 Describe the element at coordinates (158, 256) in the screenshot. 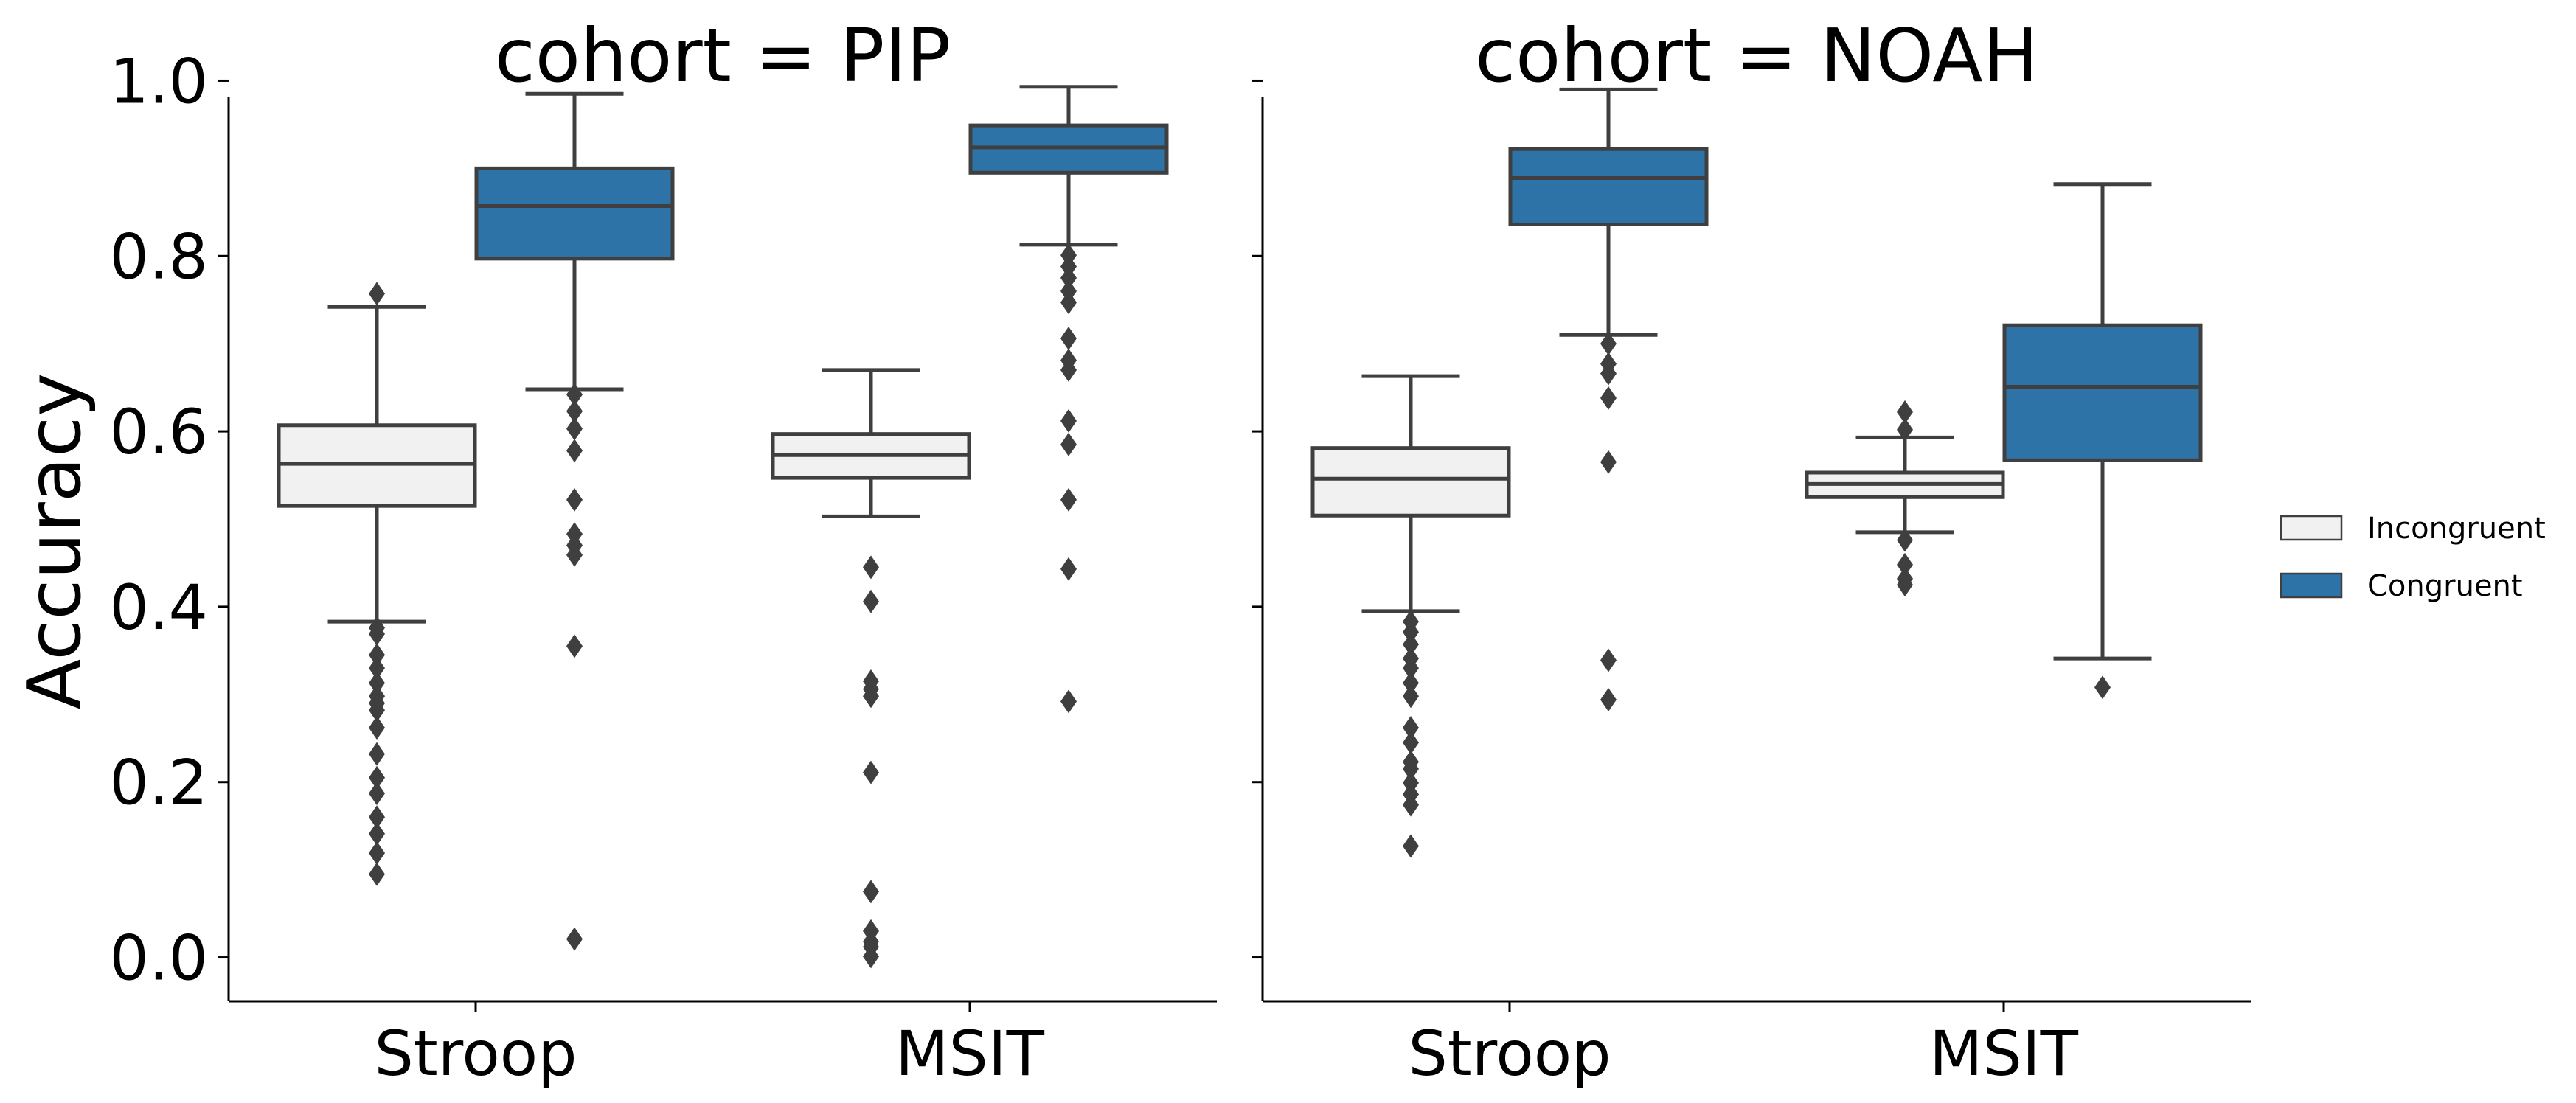

I see `y-tick-label: 0.8` at that location.